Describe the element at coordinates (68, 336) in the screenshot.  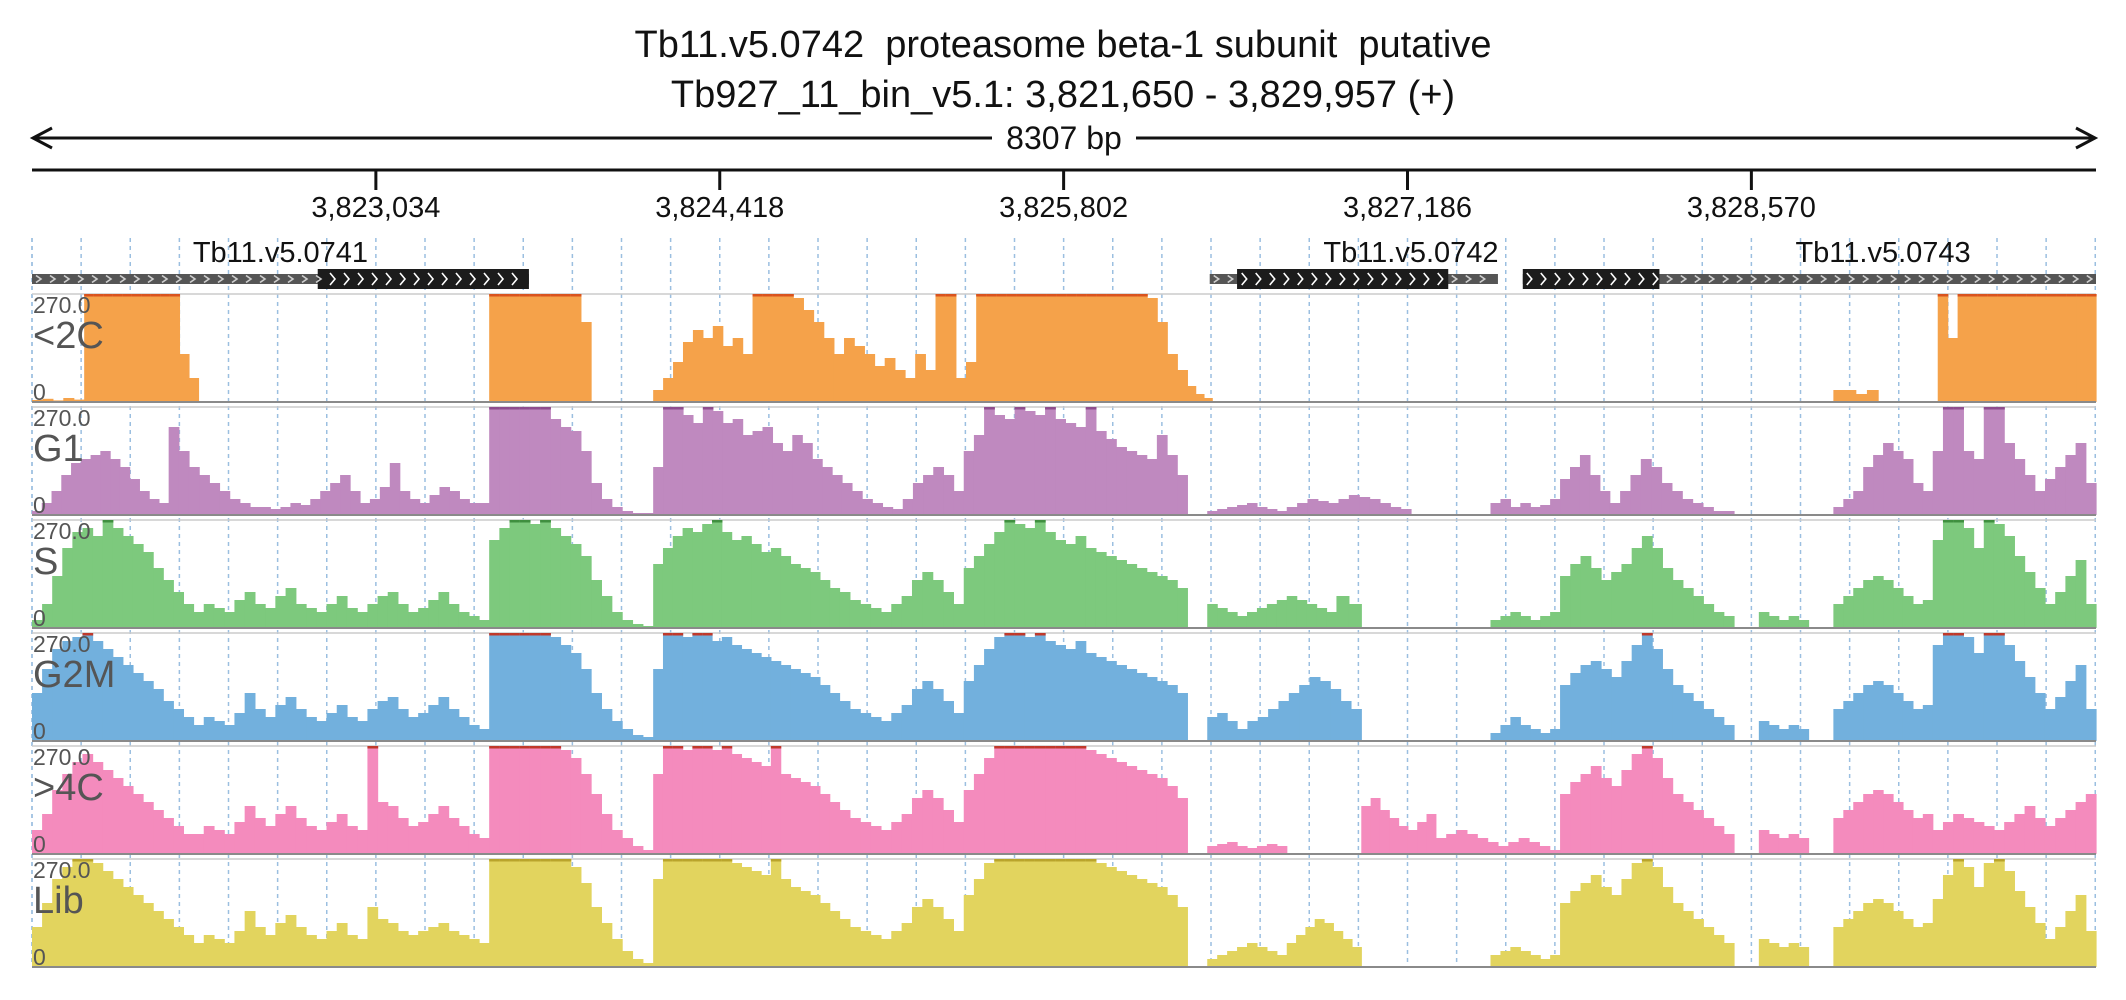
I see `track-name-label: <2C` at that location.